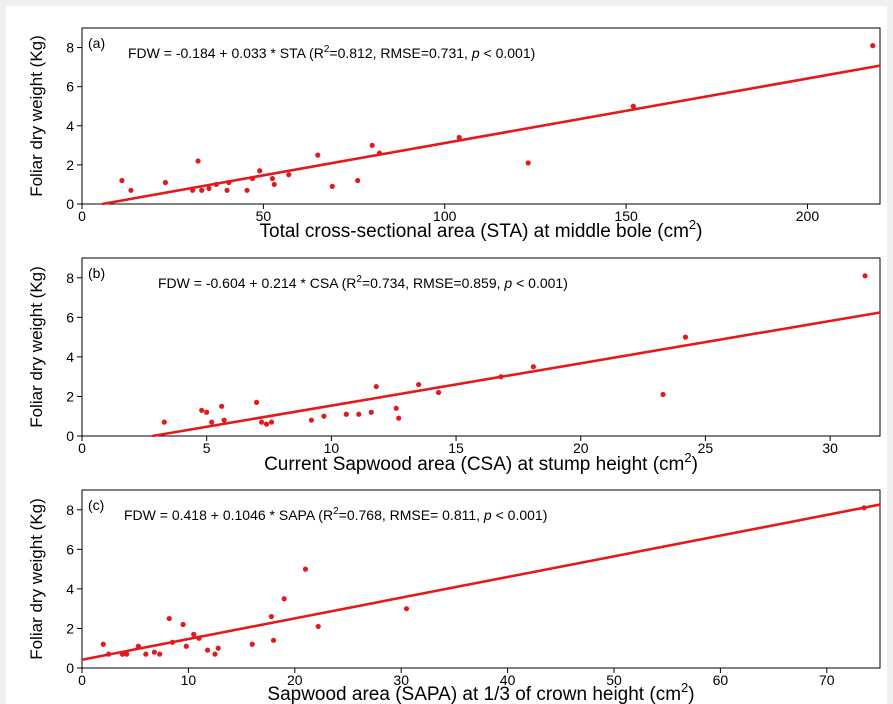  I want to click on x-tick-label: 50, so click(614, 680).